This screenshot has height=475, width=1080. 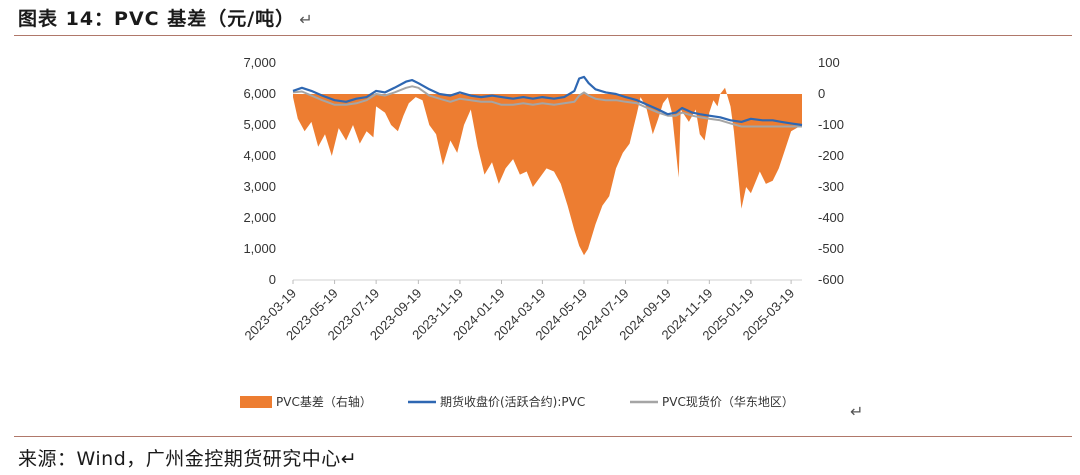 I want to click on bottom-rule, so click(x=543, y=436).